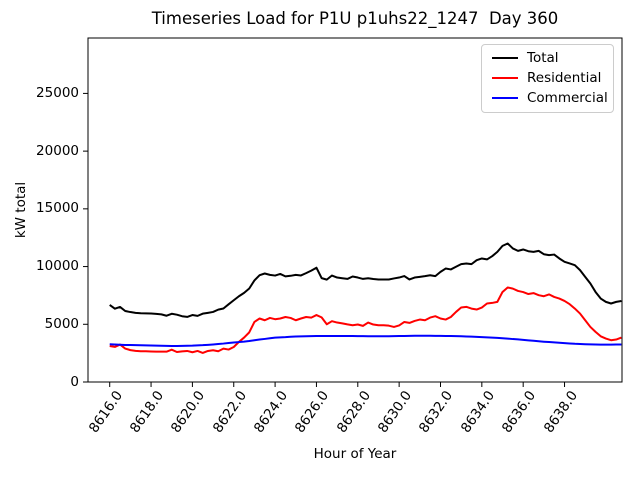 This screenshot has width=640, height=480. Describe the element at coordinates (505, 98) in the screenshot. I see `legend-line-sample-commercial` at that location.